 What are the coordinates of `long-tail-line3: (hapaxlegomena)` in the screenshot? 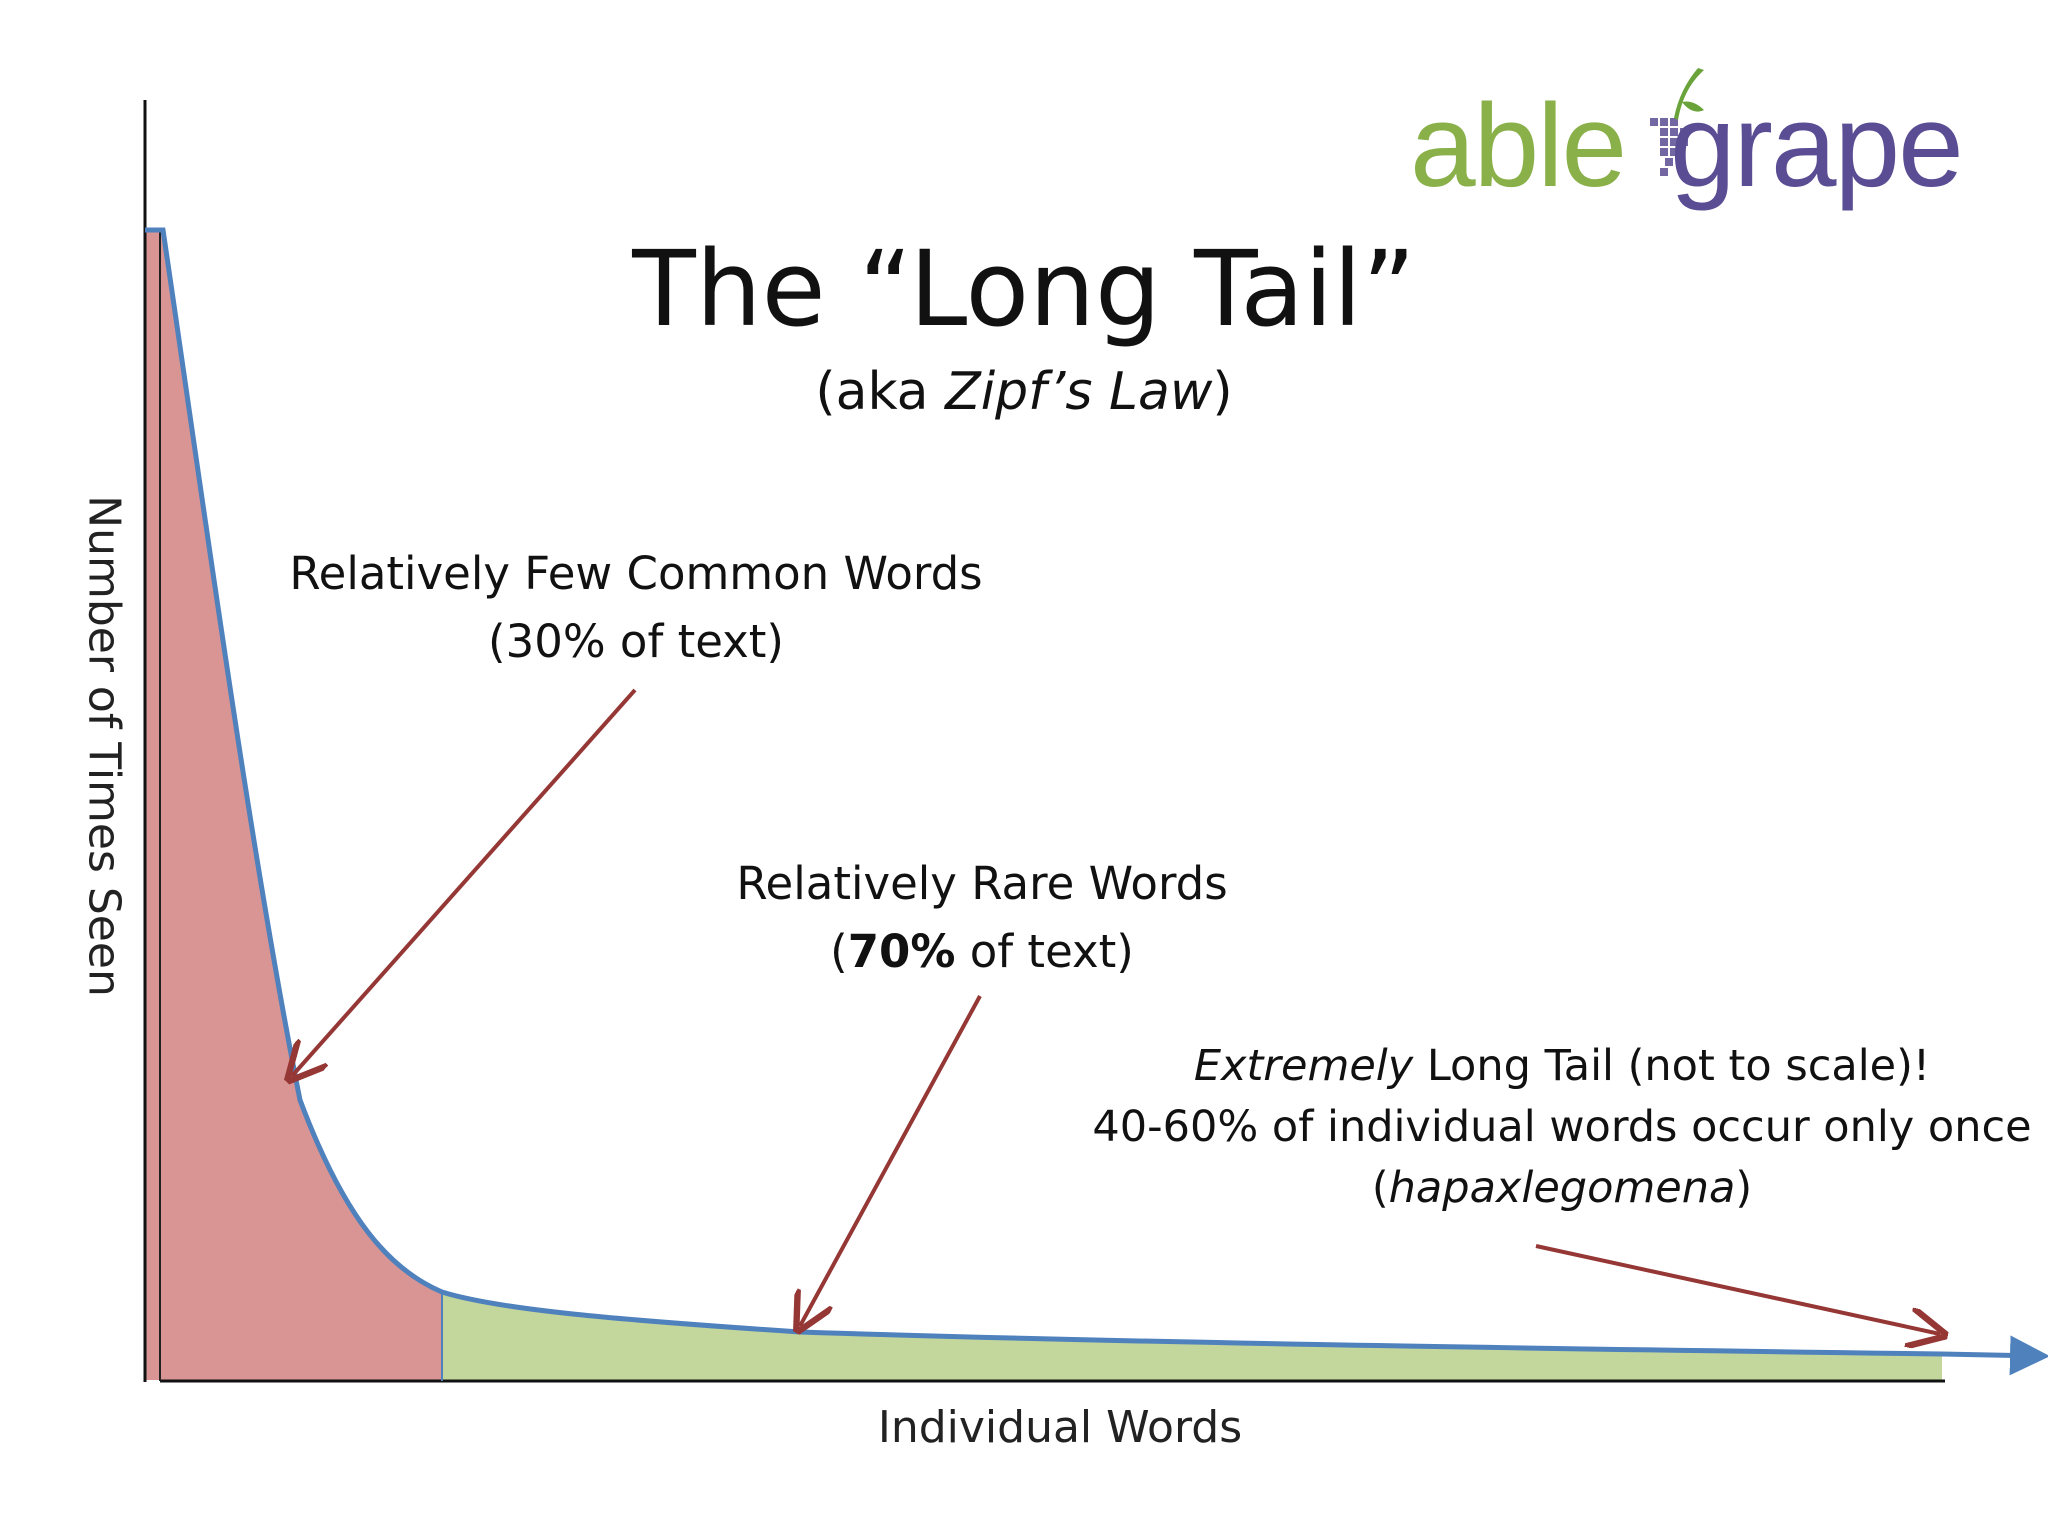 It's located at (1562, 1188).